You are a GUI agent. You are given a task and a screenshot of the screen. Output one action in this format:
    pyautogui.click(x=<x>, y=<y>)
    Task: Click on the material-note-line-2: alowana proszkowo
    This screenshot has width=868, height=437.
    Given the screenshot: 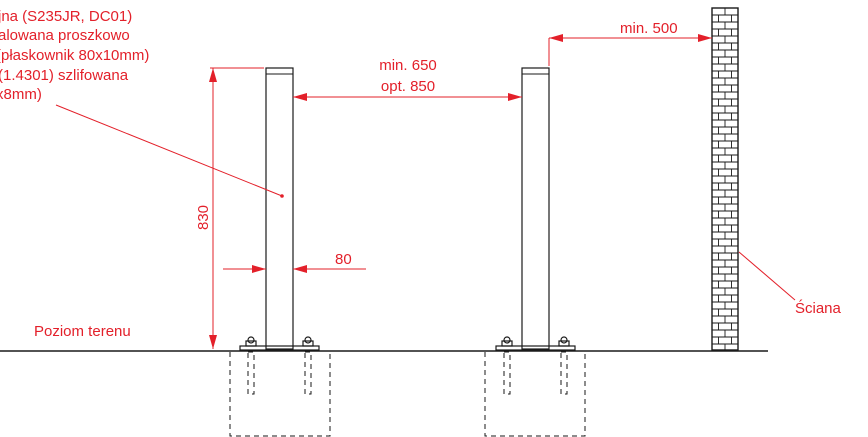 What is the action you would take?
    pyautogui.click(x=65, y=35)
    